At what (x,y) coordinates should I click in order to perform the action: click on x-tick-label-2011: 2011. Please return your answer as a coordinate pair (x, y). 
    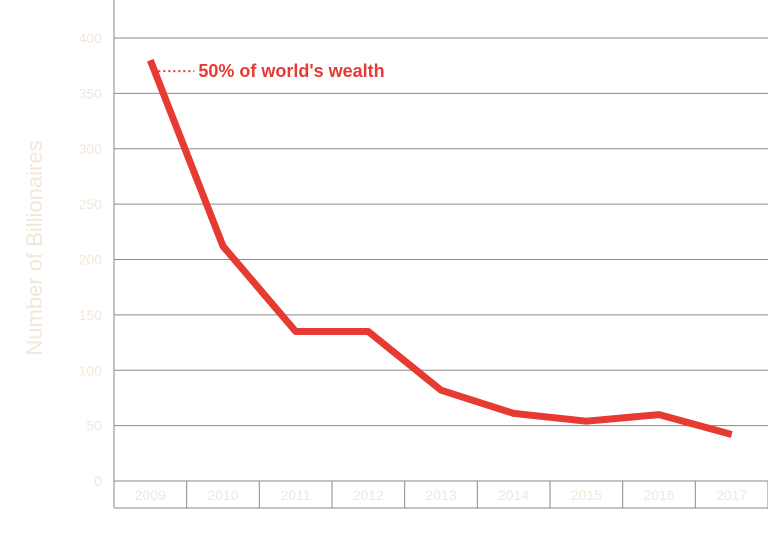
    Looking at the image, I should click on (296, 495).